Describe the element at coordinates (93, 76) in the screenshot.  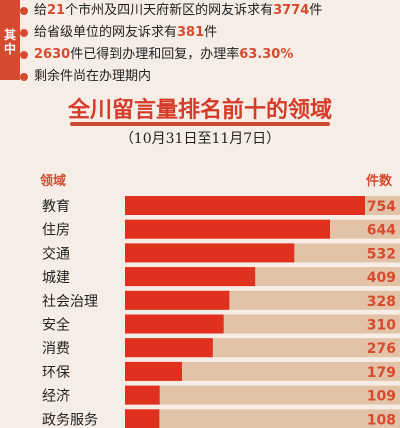
I see `bullet-text: 剩余件尚在办理期内` at that location.